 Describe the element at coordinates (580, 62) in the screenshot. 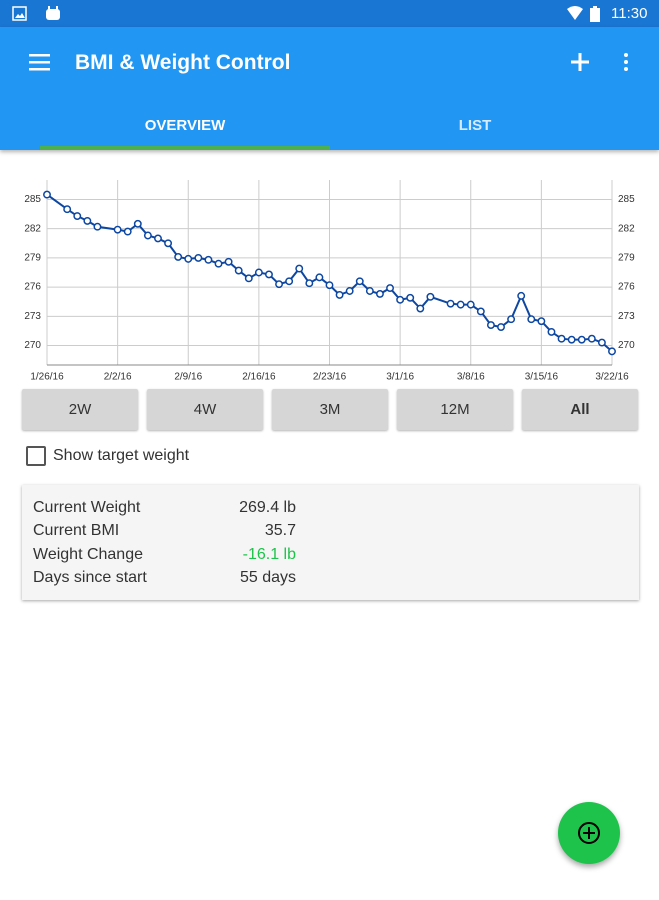

I see `add-button` at that location.